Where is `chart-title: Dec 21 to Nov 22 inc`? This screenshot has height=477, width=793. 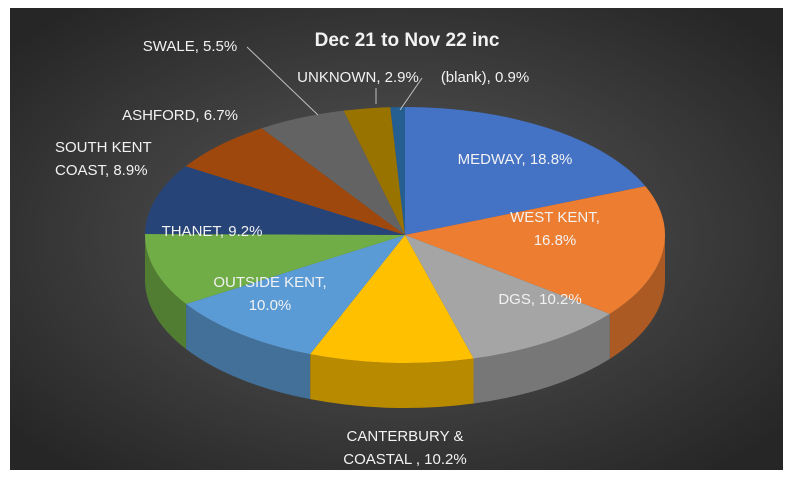 chart-title: Dec 21 to Nov 22 inc is located at coordinates (407, 40).